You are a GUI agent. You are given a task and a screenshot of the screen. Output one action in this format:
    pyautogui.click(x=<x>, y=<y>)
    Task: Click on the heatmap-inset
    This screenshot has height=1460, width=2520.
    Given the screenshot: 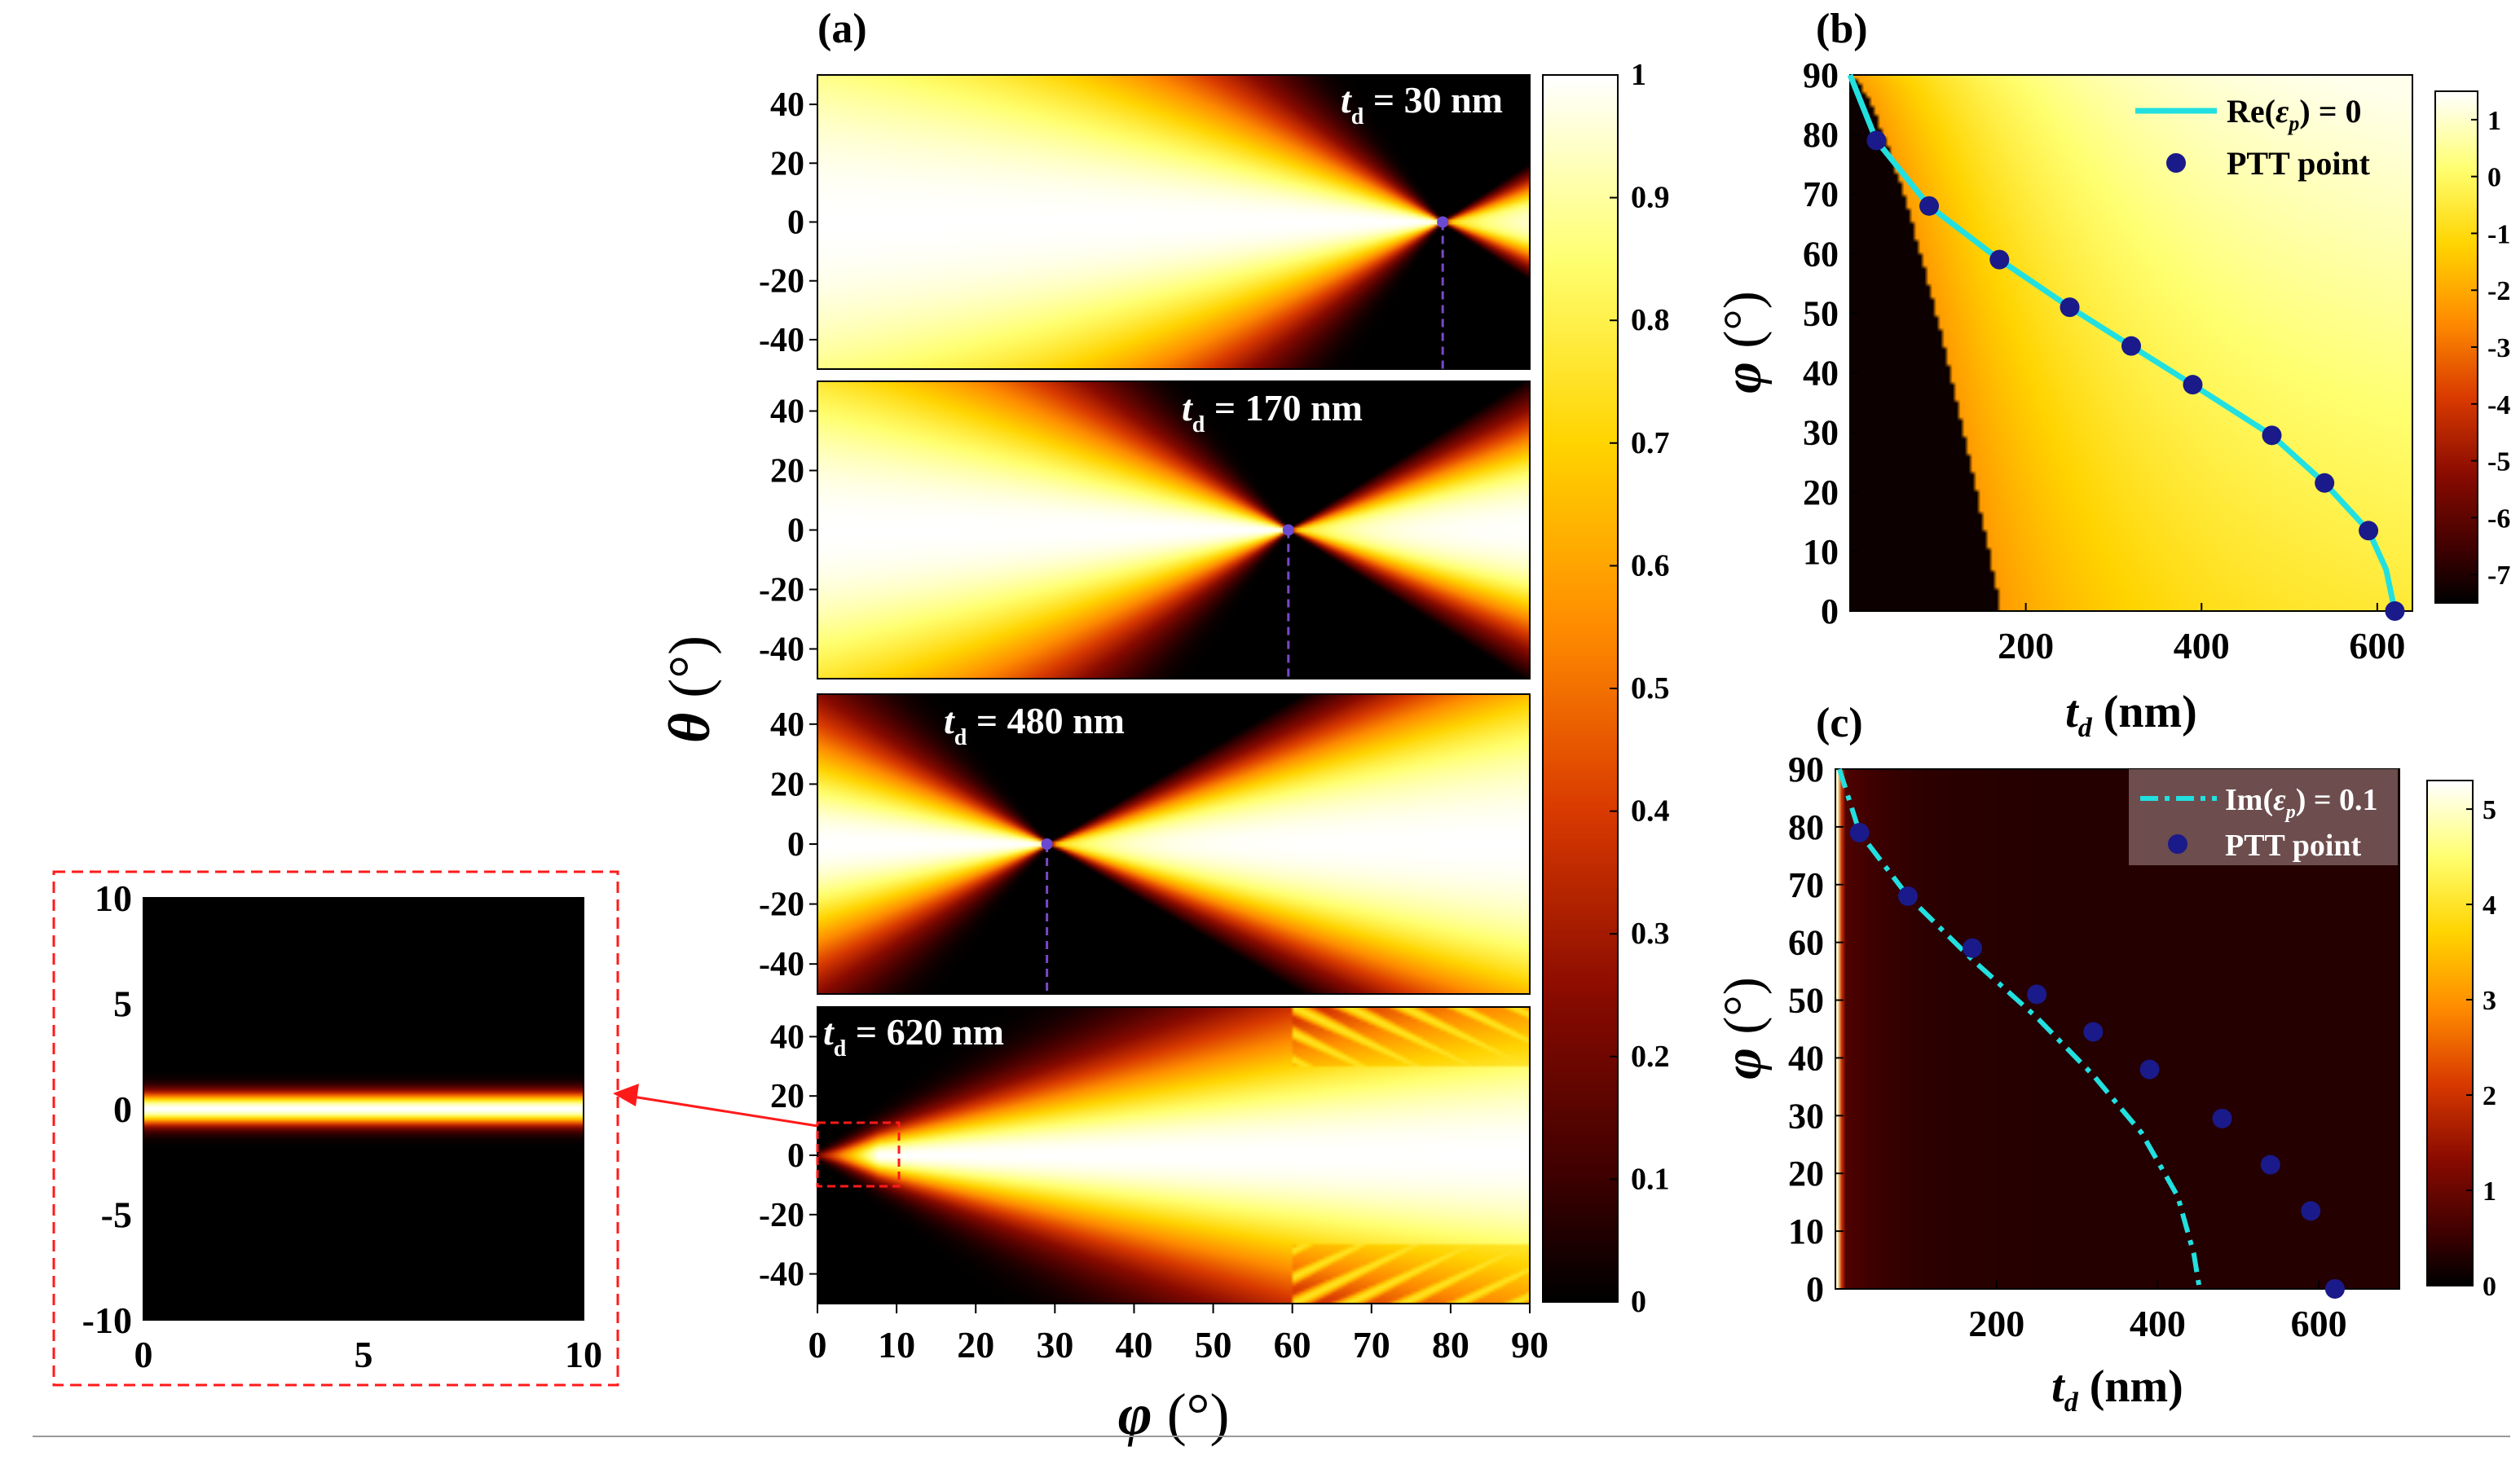 What is the action you would take?
    pyautogui.click(x=363, y=1109)
    